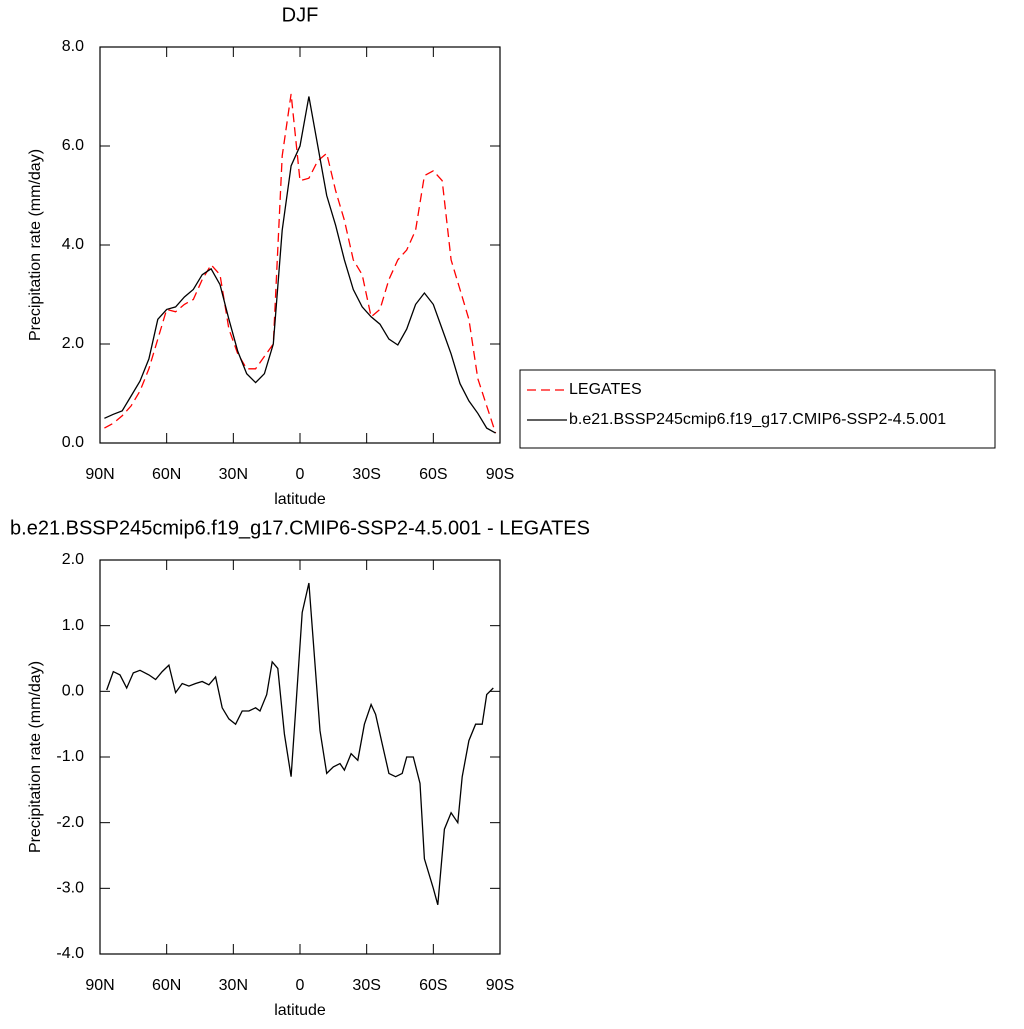 The width and height of the screenshot is (1024, 1029). What do you see at coordinates (300, 15) in the screenshot?
I see `chart-title: DJF` at bounding box center [300, 15].